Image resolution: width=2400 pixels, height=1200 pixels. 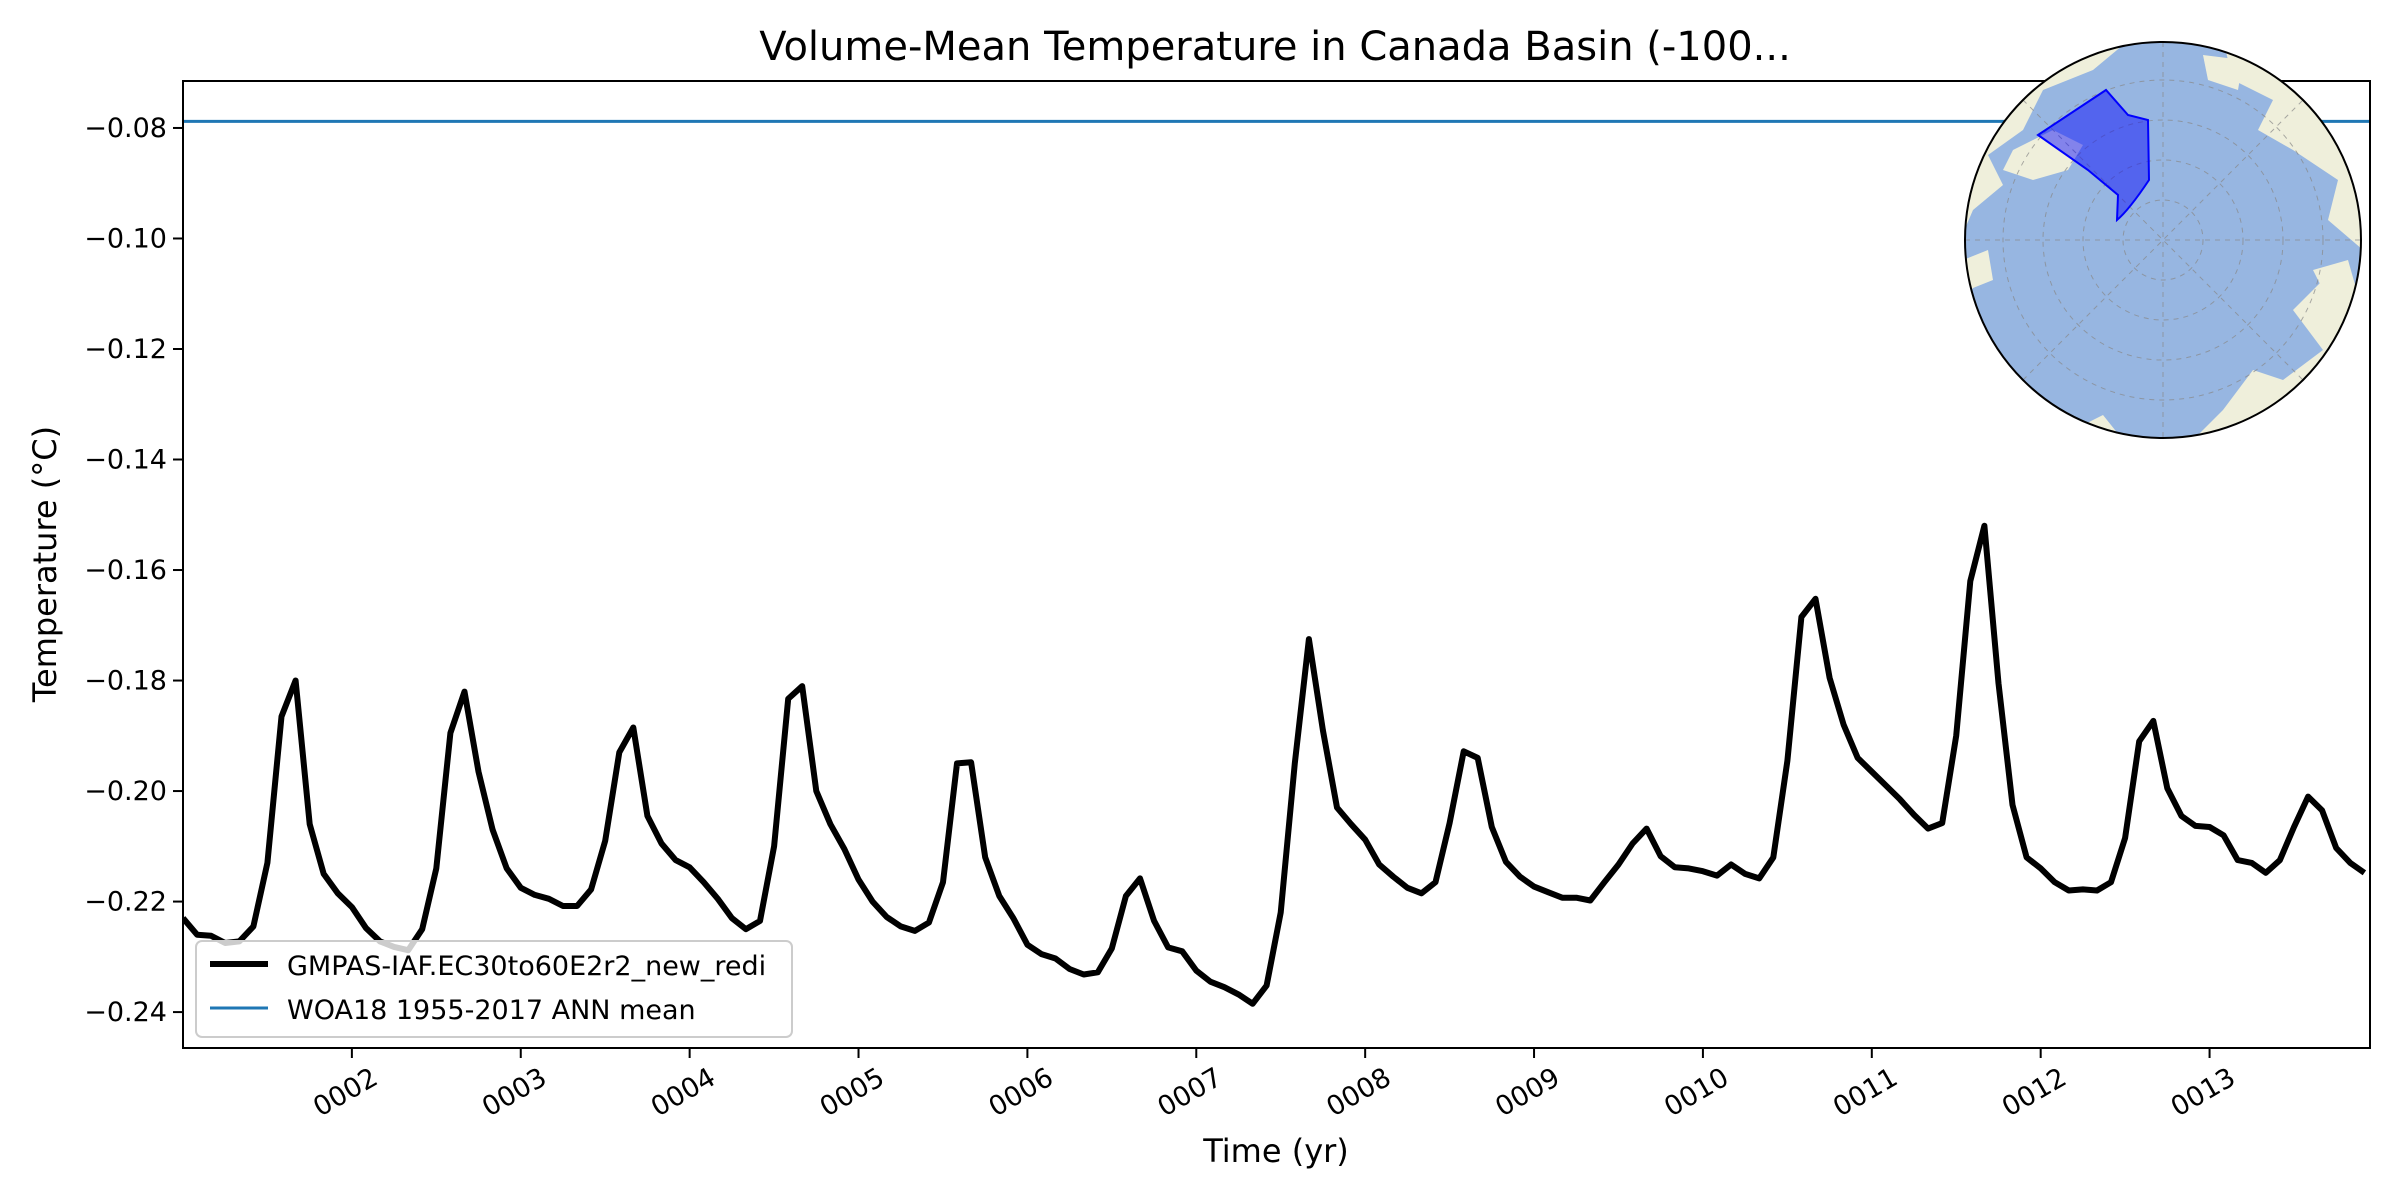 I want to click on x-tick-label: 0011, so click(x=1865, y=1092).